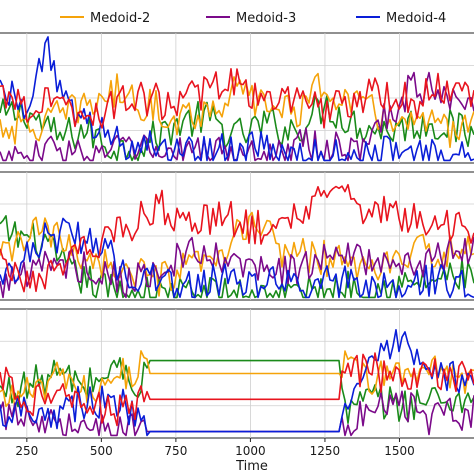 The image size is (474, 474). What do you see at coordinates (266, 18) in the screenshot?
I see `legend-label-medoid-3: Medoid-3` at bounding box center [266, 18].